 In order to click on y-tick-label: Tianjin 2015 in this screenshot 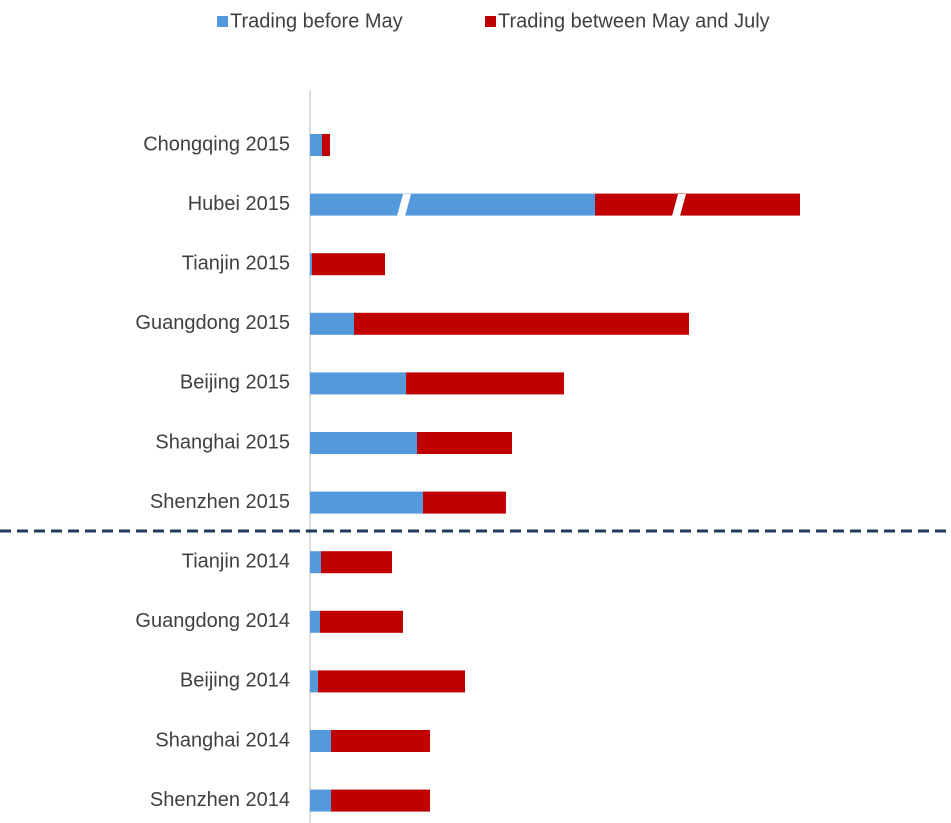, I will do `click(236, 263)`.